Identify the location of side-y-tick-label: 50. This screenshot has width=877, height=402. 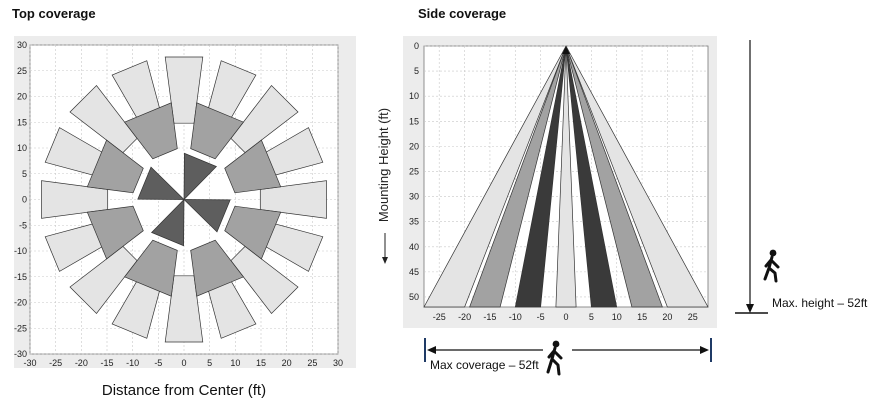
(414, 297).